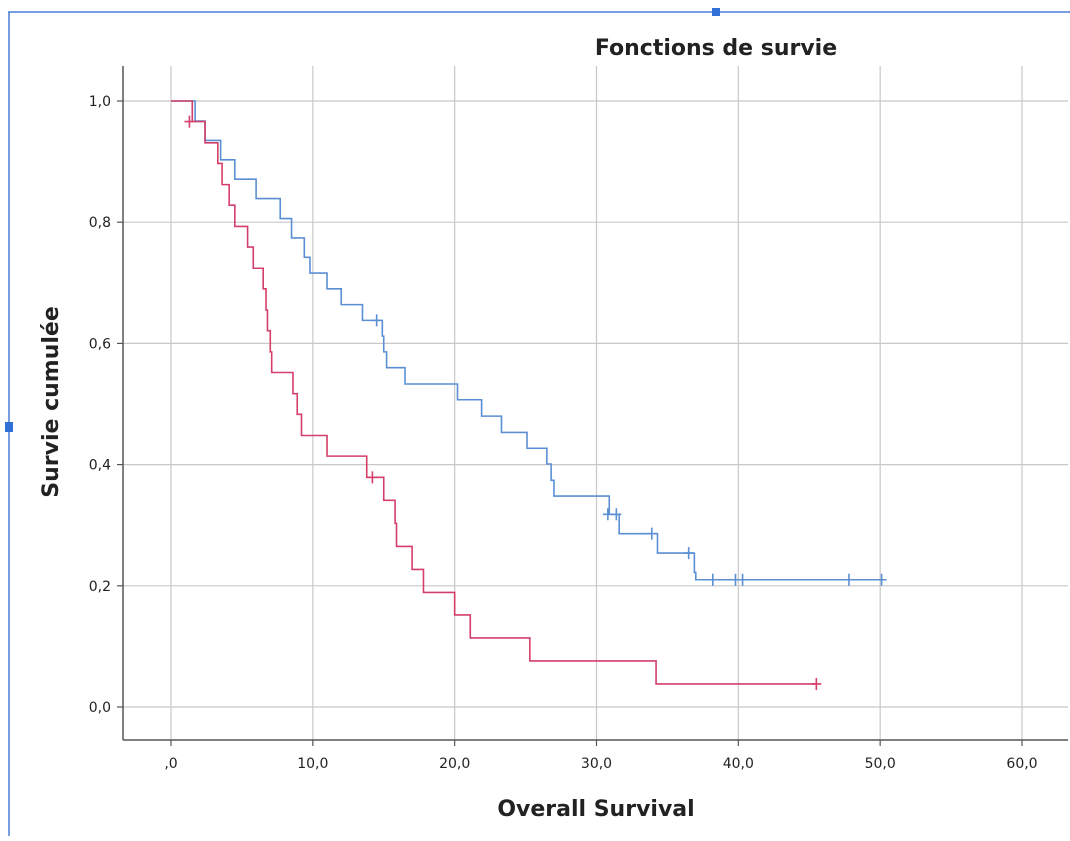  Describe the element at coordinates (100, 223) in the screenshot. I see `y-tick-label-4: 0,8` at that location.